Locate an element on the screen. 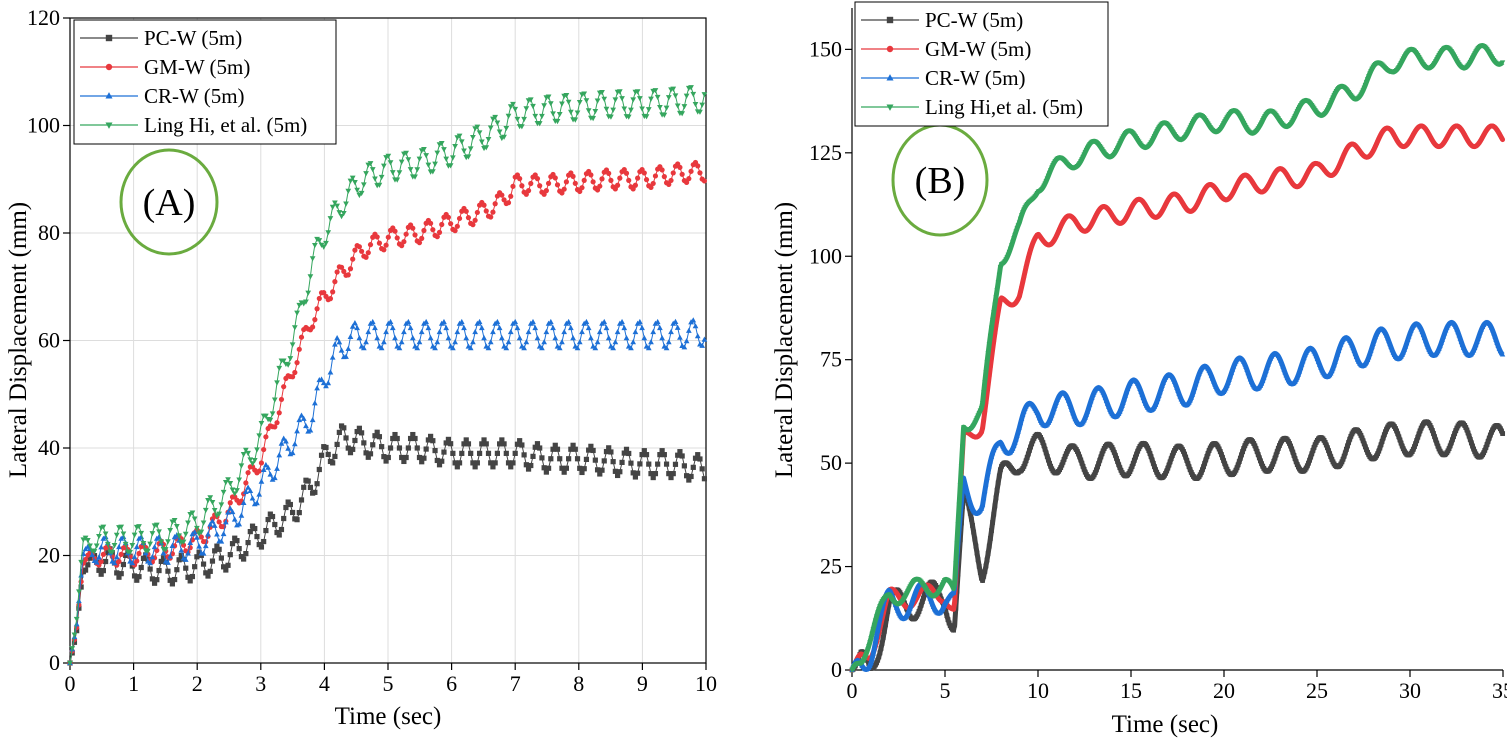 The height and width of the screenshot is (742, 1507). y-tick-label: 60 is located at coordinates (49, 340).